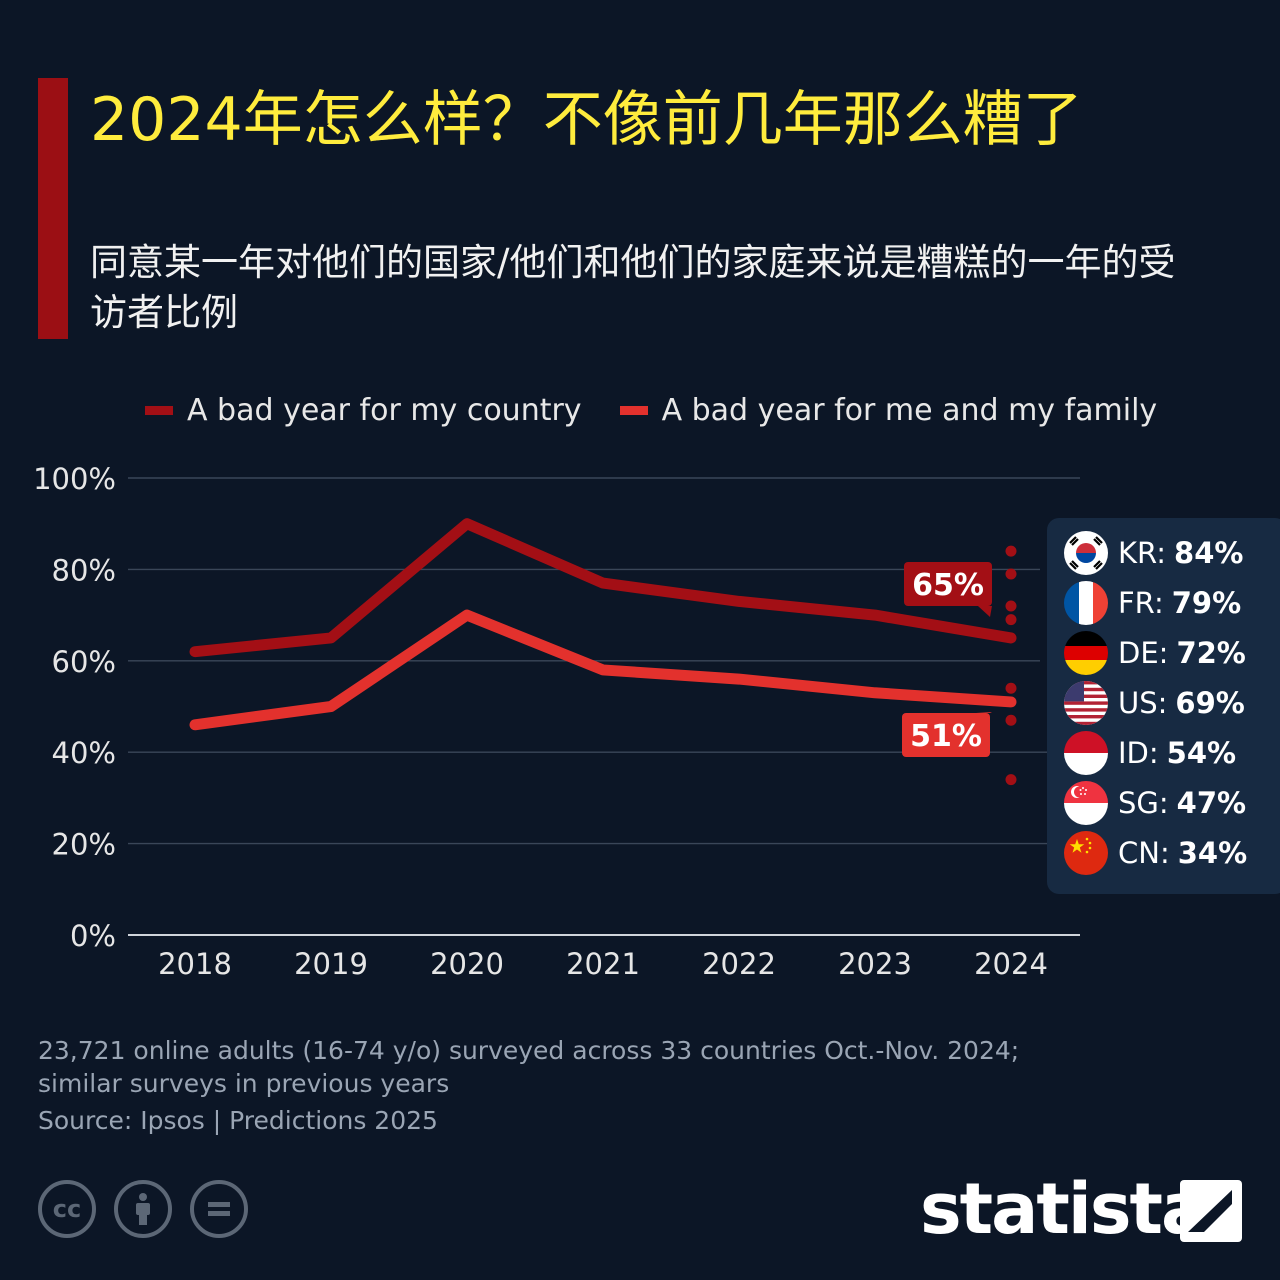  I want to click on chart-subtitle: 同意某一年对他们的国家/他们和他们的家庭来说是糟糕的一年的受访者比例, so click(633, 287).